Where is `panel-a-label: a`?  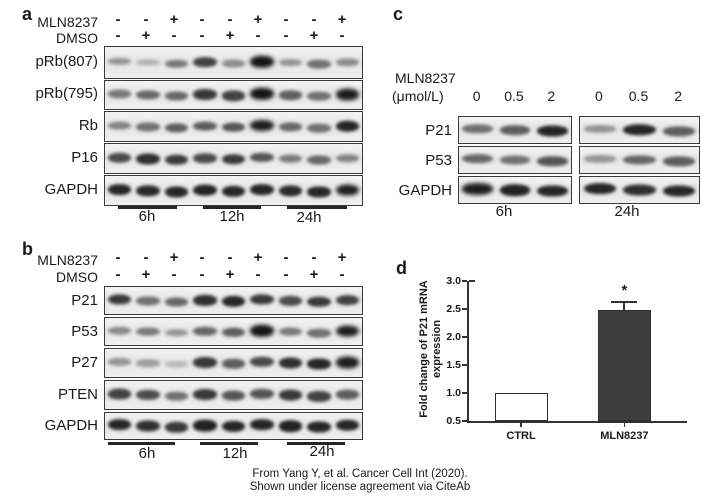 panel-a-label: a is located at coordinates (27, 14).